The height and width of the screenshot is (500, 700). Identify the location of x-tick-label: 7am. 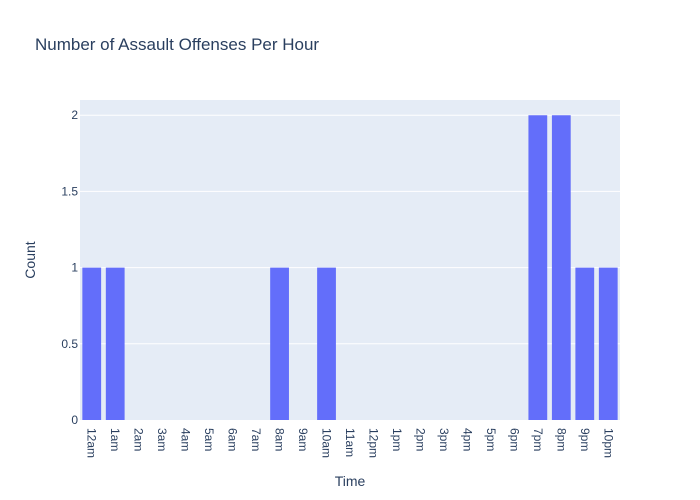
(256, 439).